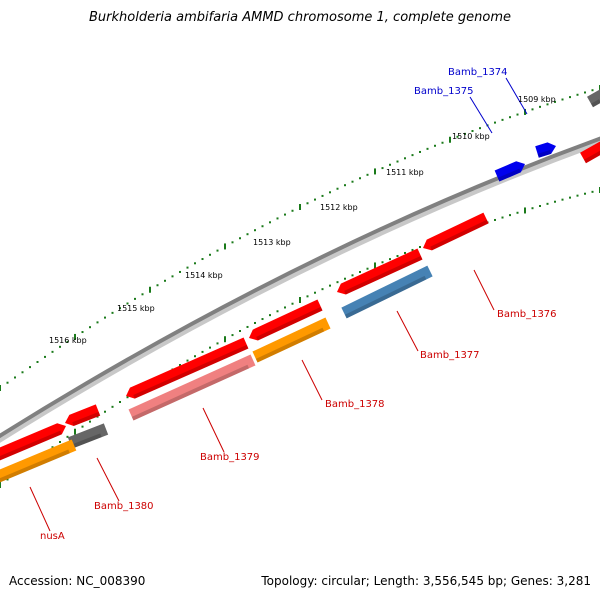 The height and width of the screenshot is (600, 600). Describe the element at coordinates (124, 506) in the screenshot. I see `gene-label-bamb-1380: Bamb_1380` at that location.